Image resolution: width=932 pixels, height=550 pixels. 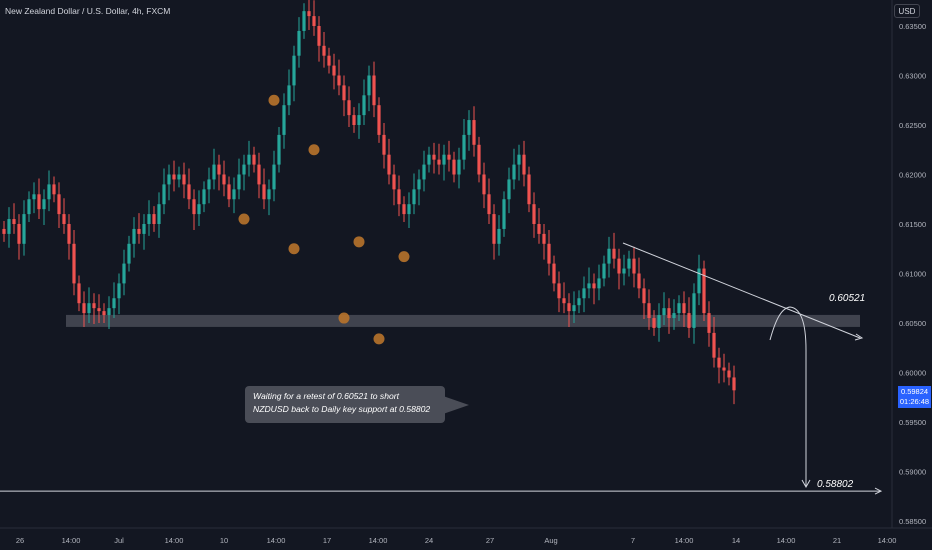 What do you see at coordinates (788, 396) in the screenshot?
I see `projected-path` at bounding box center [788, 396].